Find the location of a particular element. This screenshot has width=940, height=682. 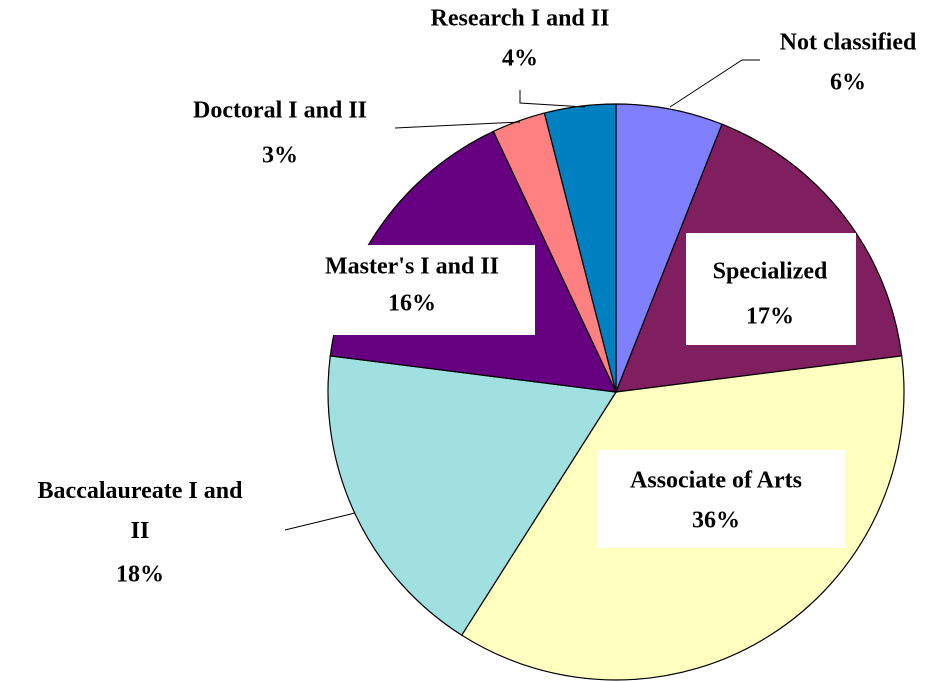

category-label: Research I and II is located at coordinates (520, 19).